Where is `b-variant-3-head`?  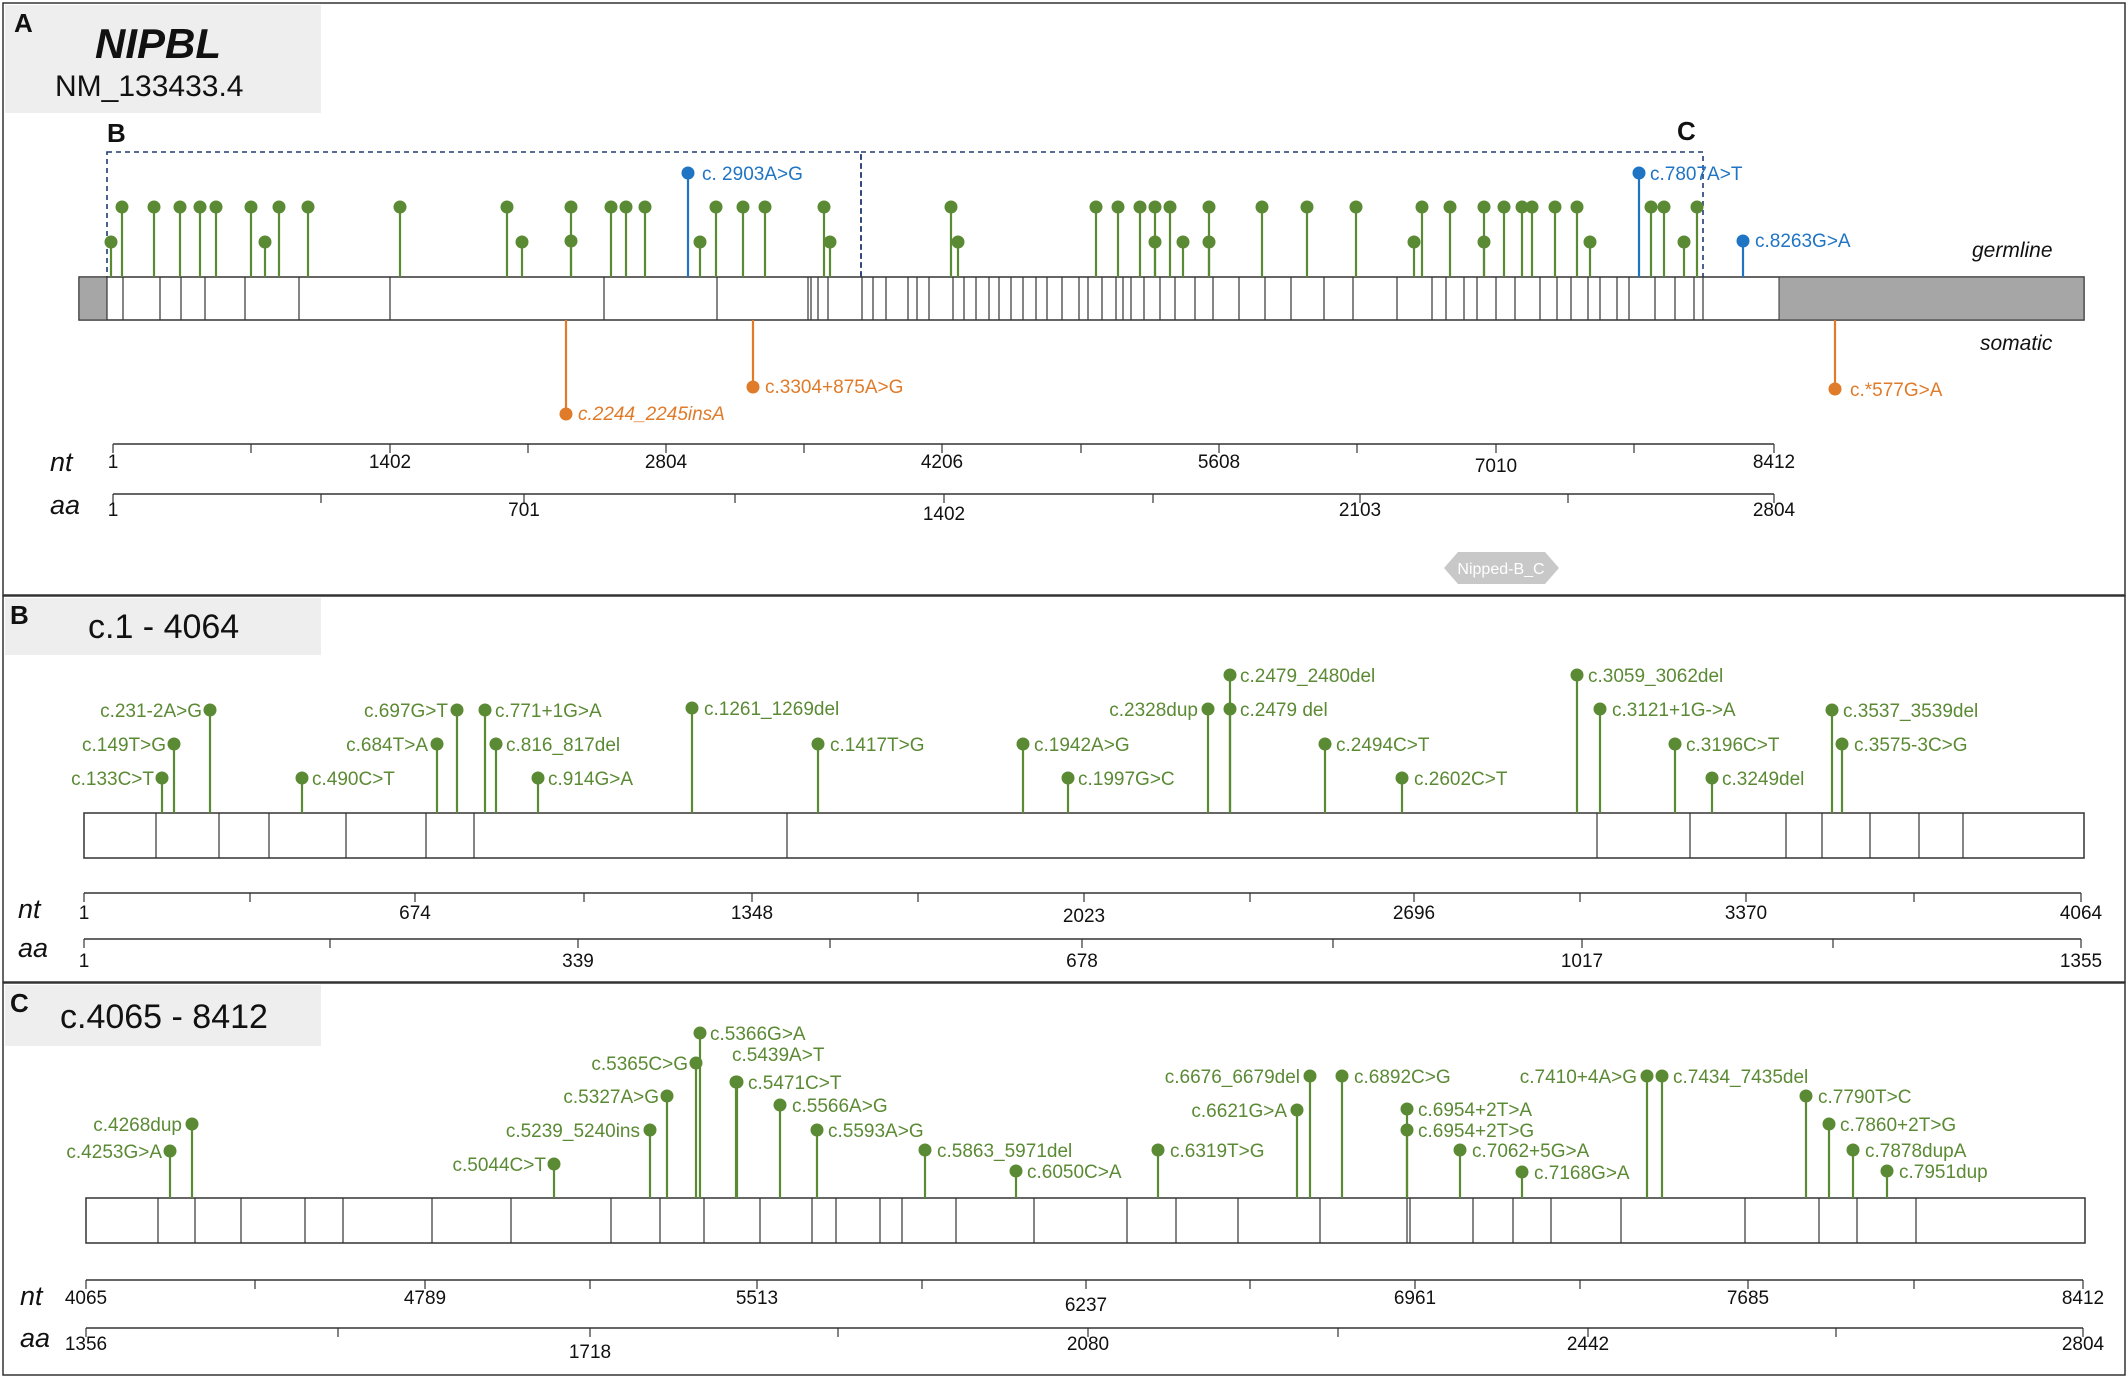
b-variant-3-head is located at coordinates (302, 778).